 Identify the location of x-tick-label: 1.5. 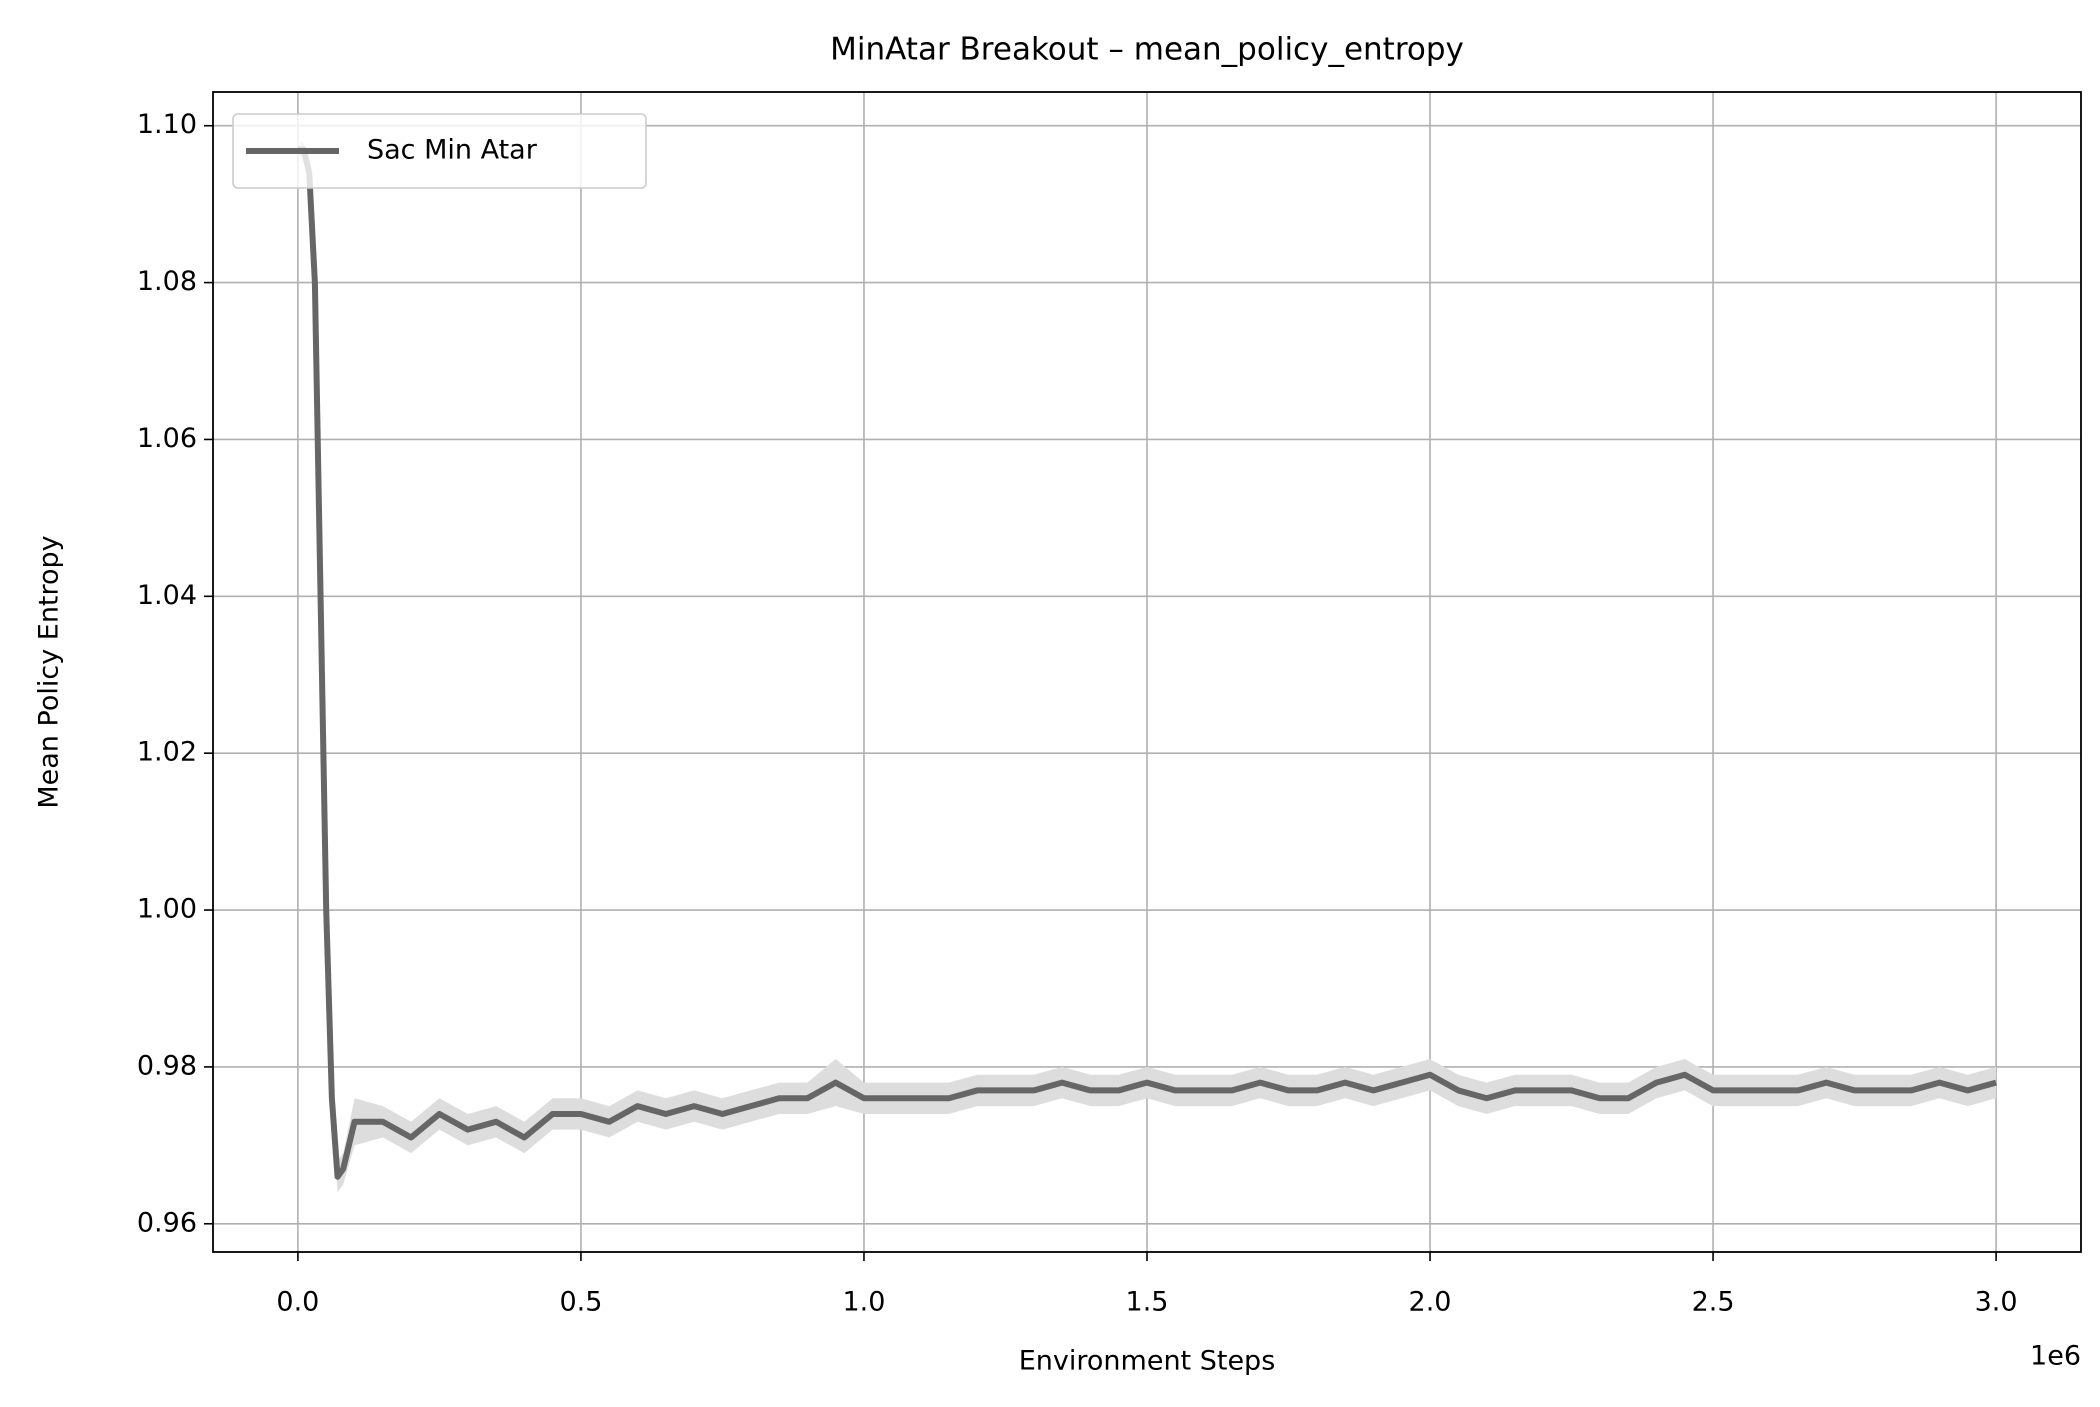
(1147, 1302).